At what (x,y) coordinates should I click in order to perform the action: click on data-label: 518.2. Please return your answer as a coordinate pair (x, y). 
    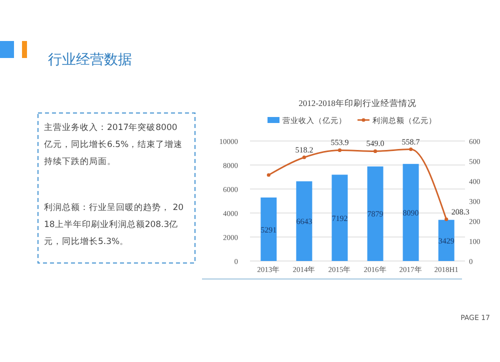
    Looking at the image, I should click on (304, 149).